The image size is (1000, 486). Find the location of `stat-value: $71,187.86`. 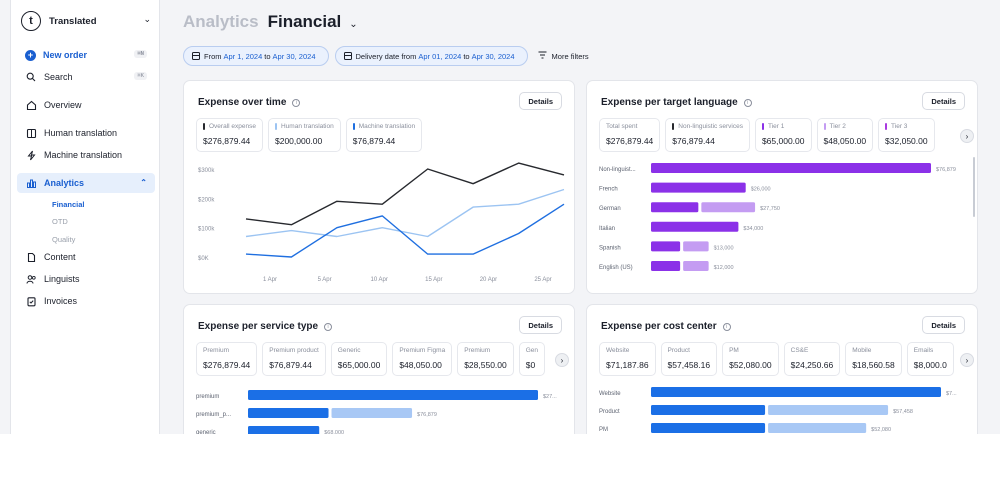

stat-value: $71,187.86 is located at coordinates (627, 365).